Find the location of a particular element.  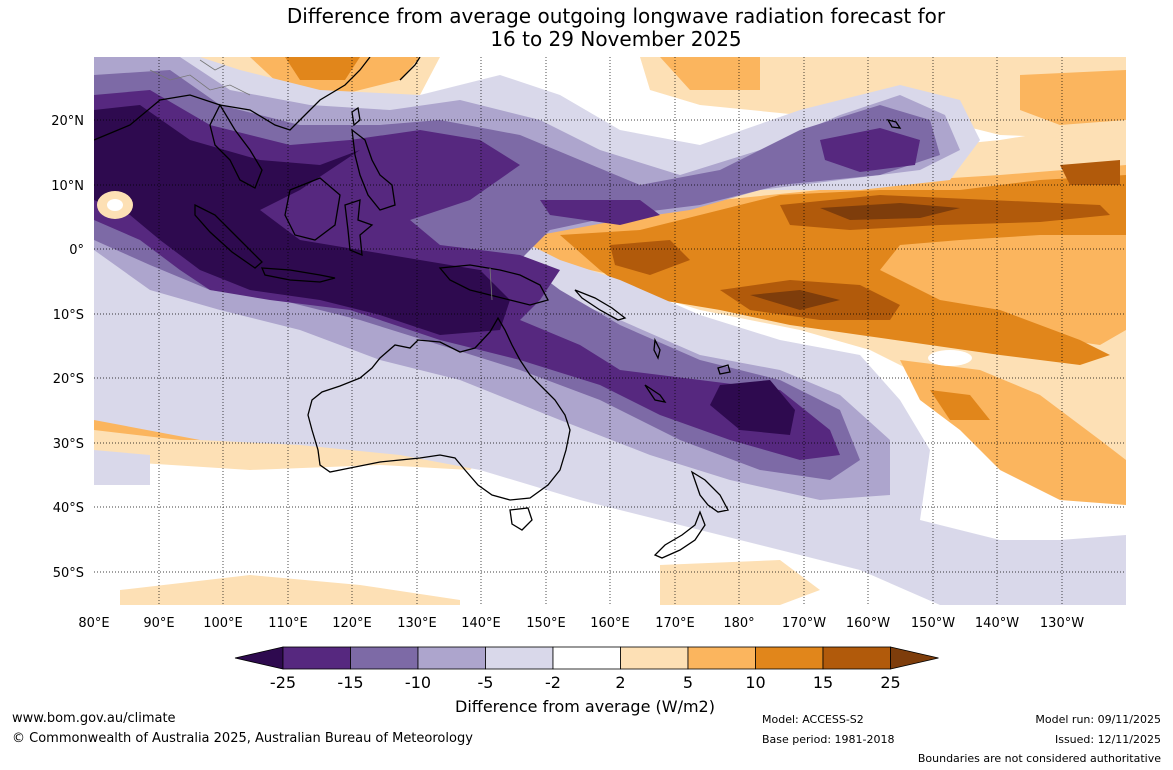

new-zealand-north-coastline is located at coordinates (709, 491).